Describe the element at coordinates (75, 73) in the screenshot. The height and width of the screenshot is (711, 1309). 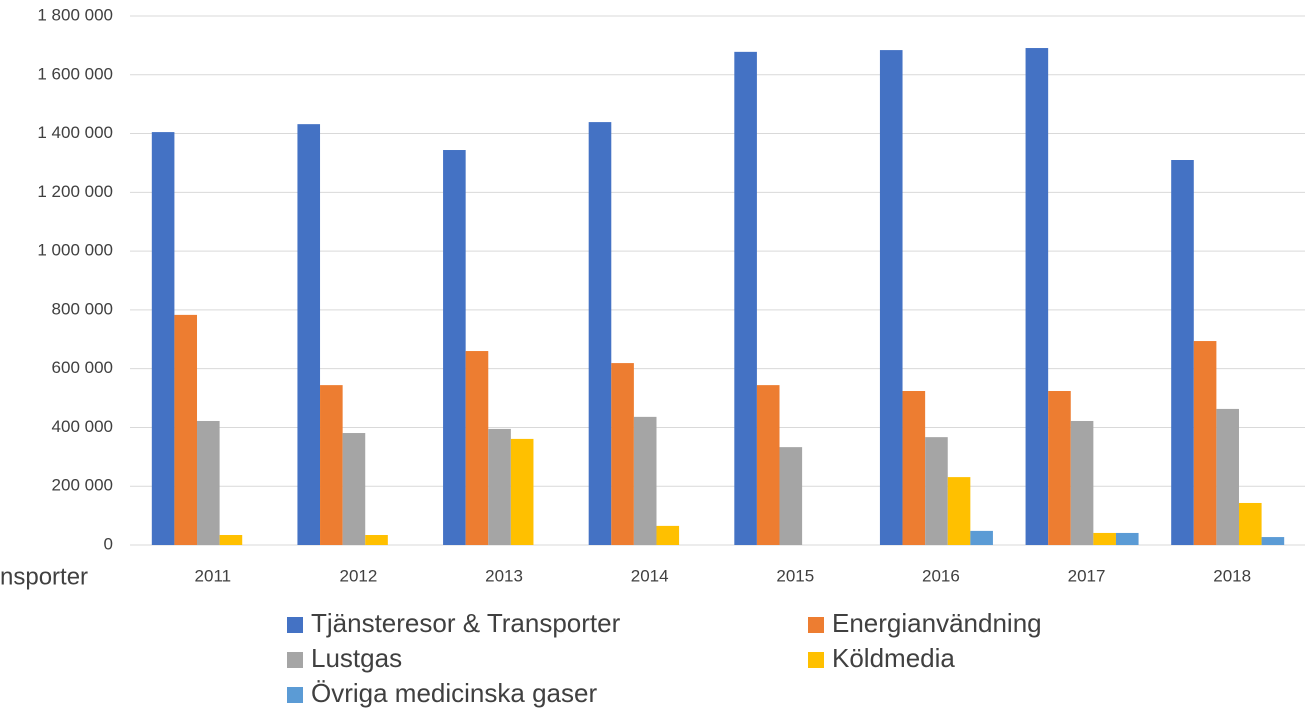
I see `y-tick-label: 1 600 000` at that location.